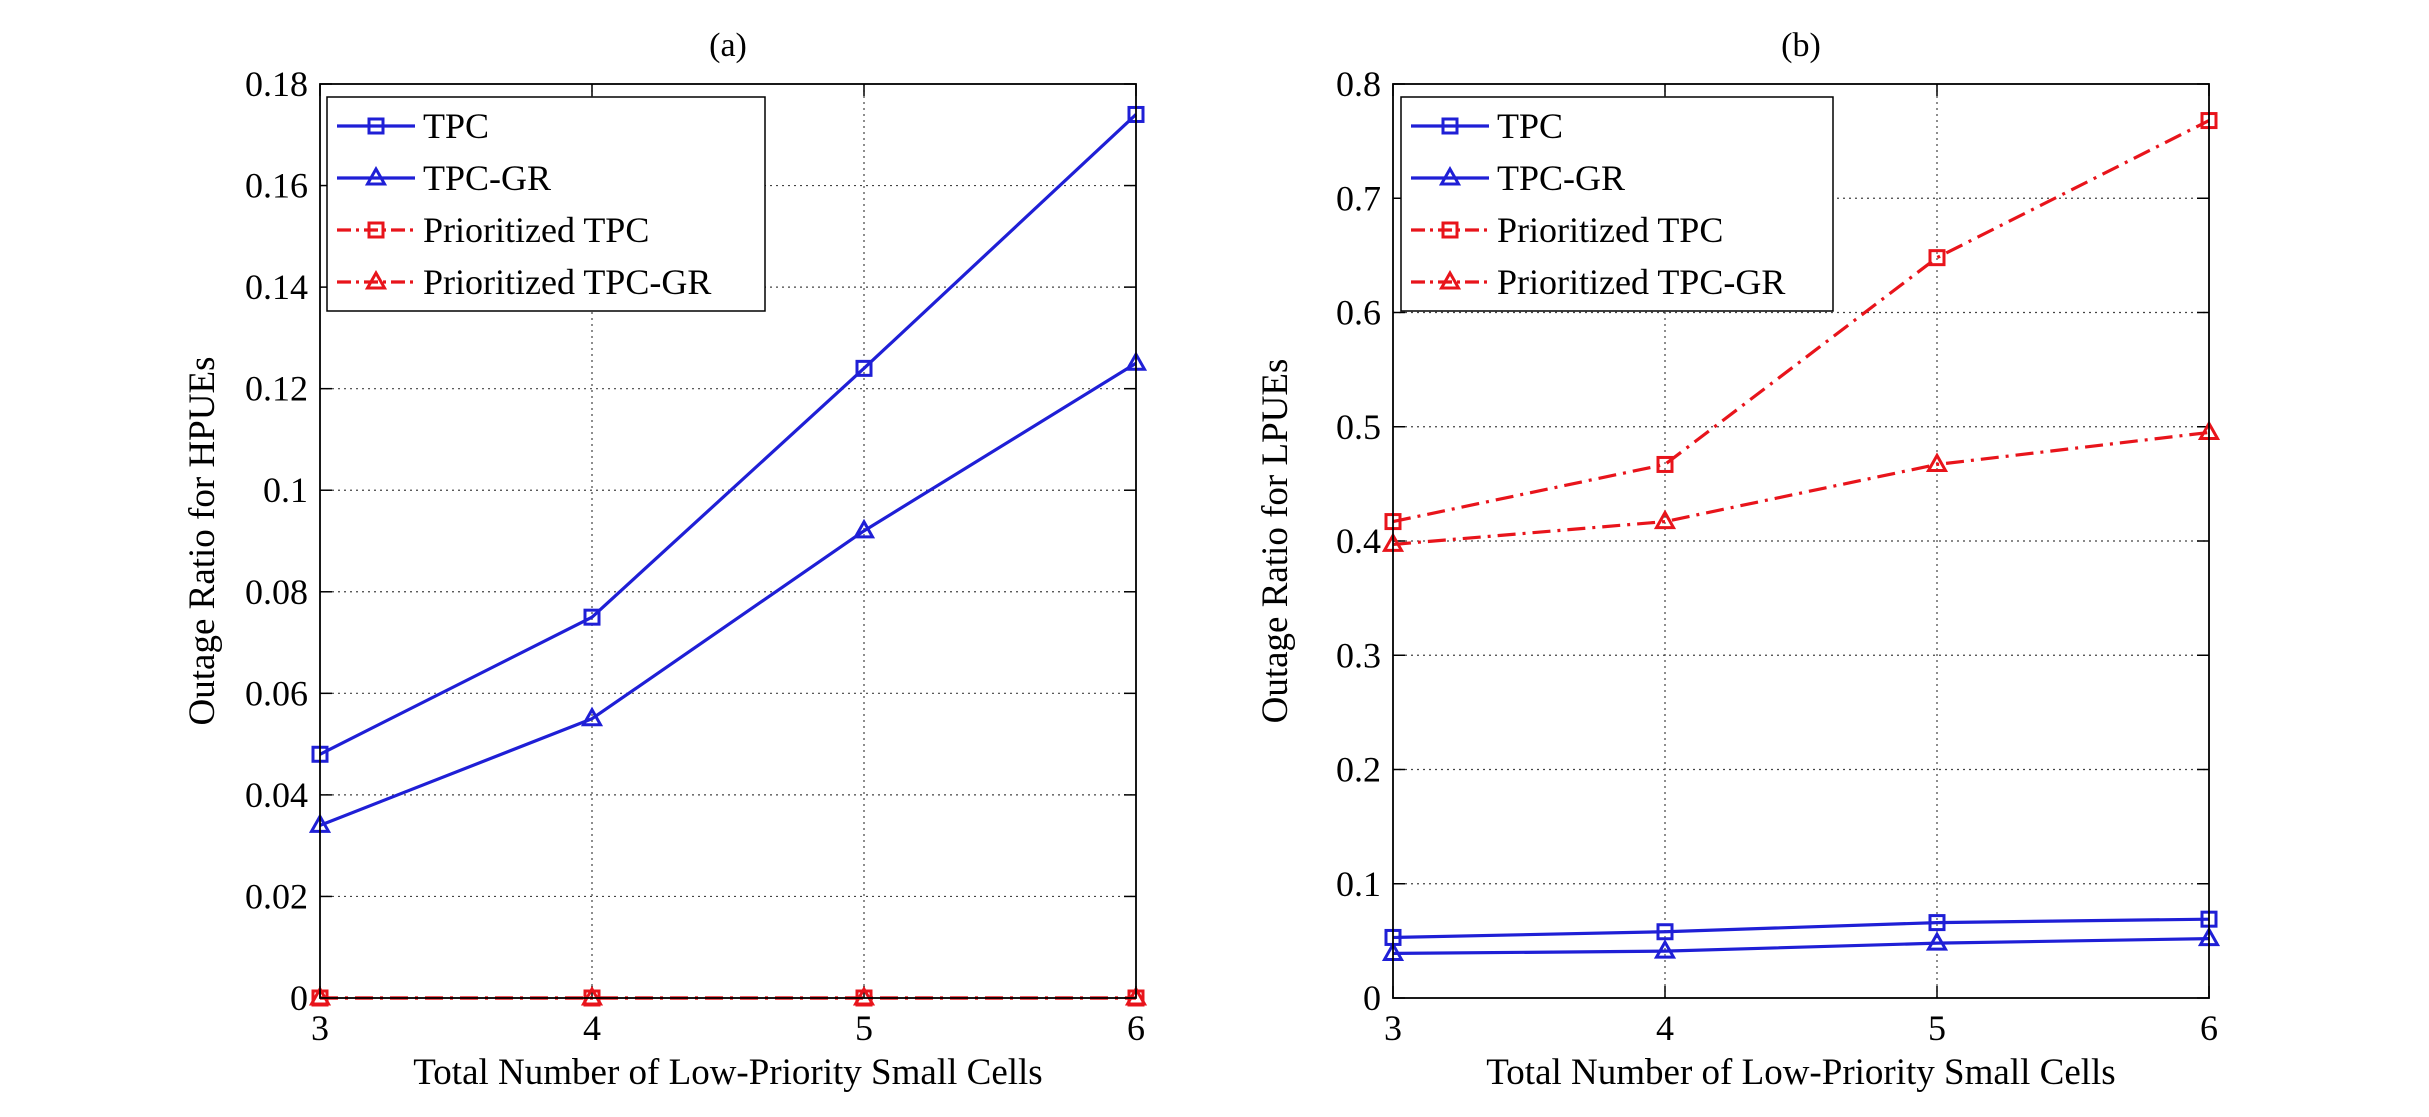 The height and width of the screenshot is (1117, 2429). What do you see at coordinates (1358, 427) in the screenshot?
I see `y-tick-label: 0.5` at bounding box center [1358, 427].